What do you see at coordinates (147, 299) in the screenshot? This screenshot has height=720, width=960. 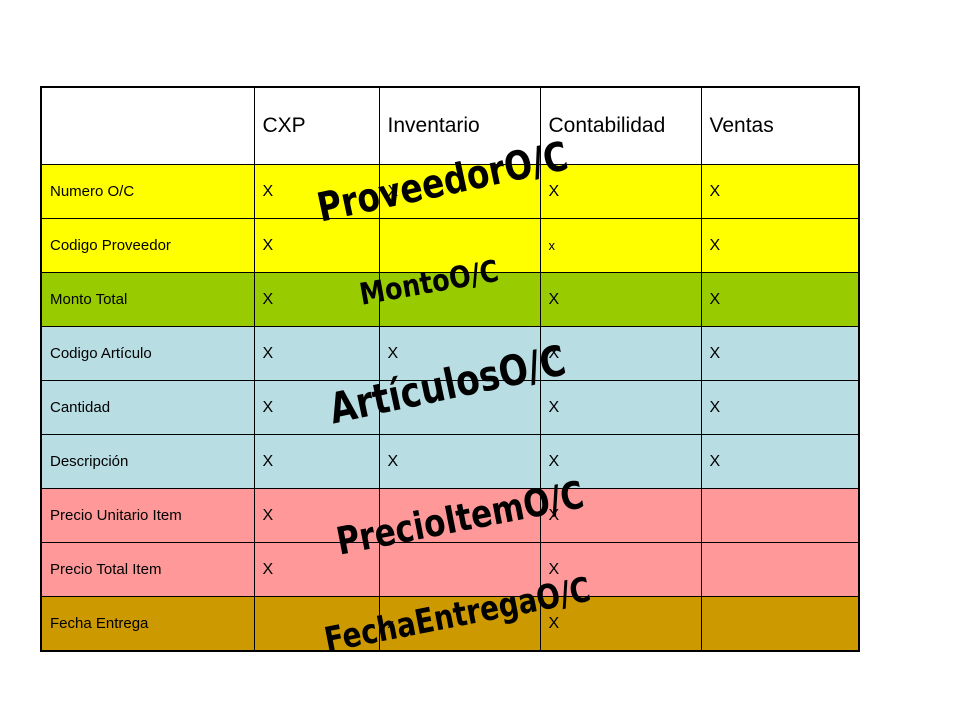 I see `row-label: Monto Total` at bounding box center [147, 299].